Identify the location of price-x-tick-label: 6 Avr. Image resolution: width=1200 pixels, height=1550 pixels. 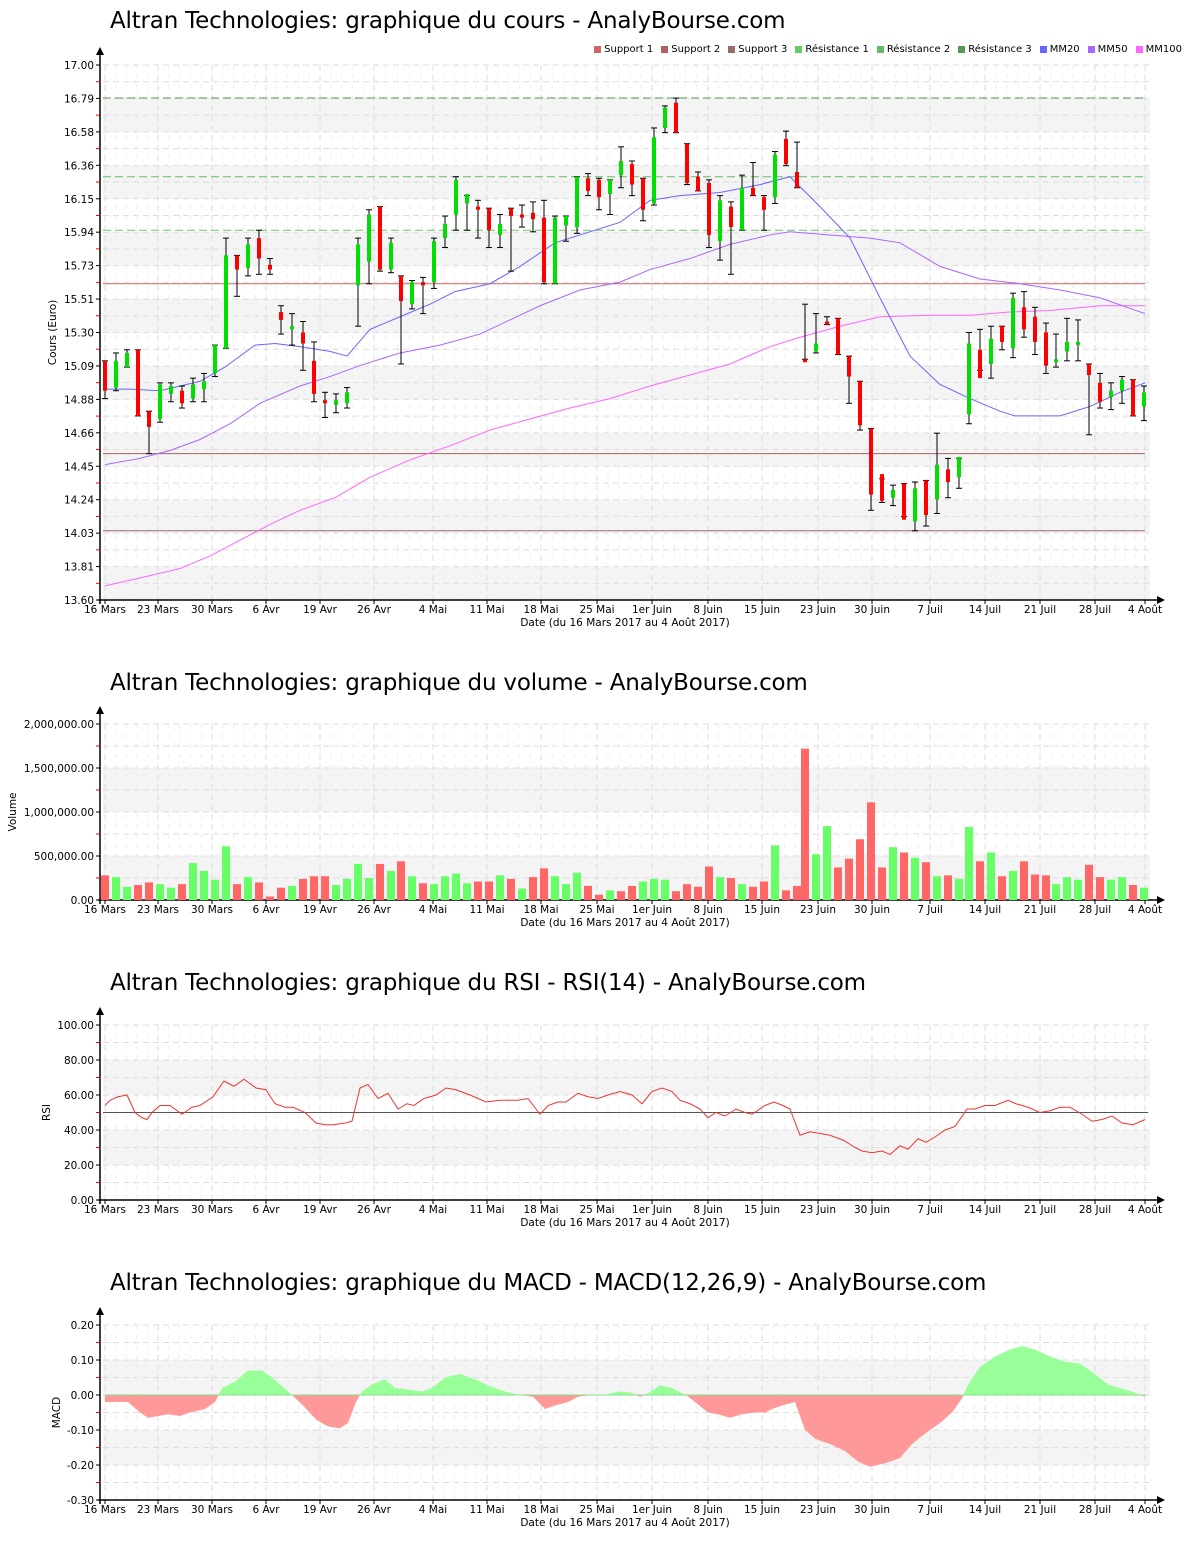
(266, 610).